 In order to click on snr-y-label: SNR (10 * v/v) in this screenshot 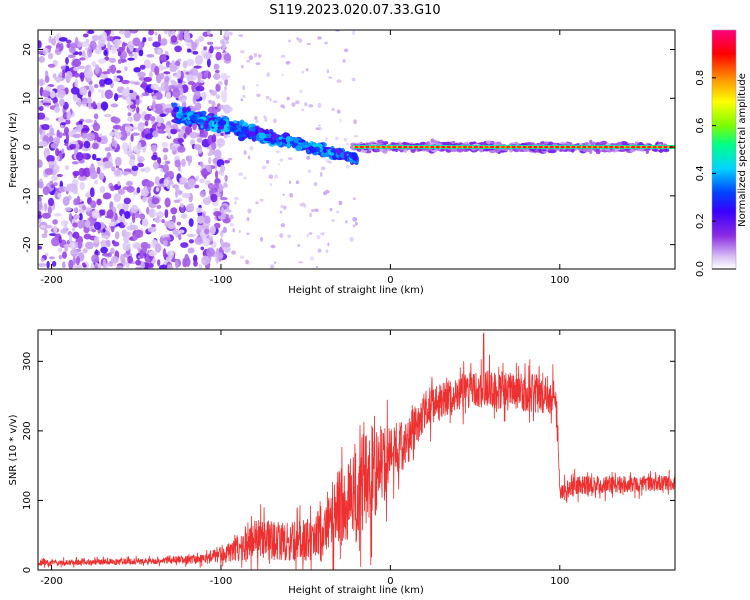, I will do `click(13, 449)`.